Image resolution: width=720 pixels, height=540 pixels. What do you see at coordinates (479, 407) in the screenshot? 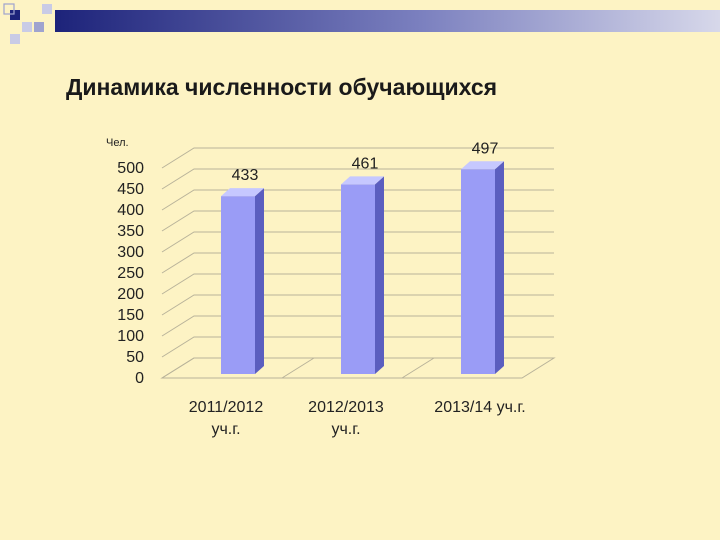
I see `x-tick-label: 2013/14 уч.г.` at bounding box center [479, 407].